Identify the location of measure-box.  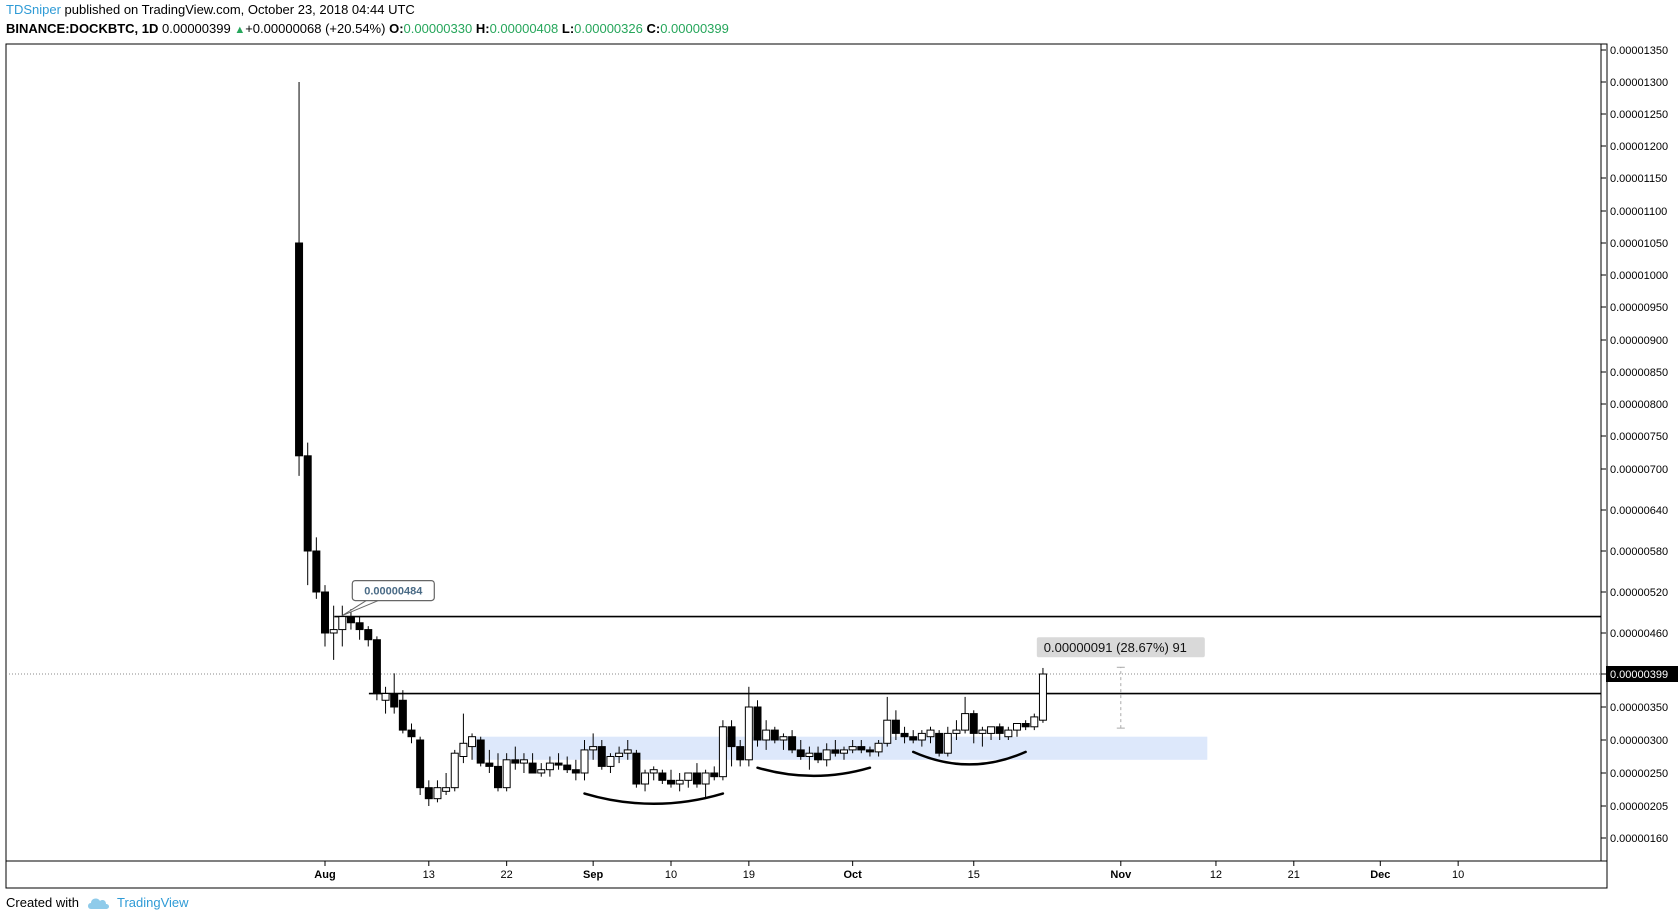
(1120, 647).